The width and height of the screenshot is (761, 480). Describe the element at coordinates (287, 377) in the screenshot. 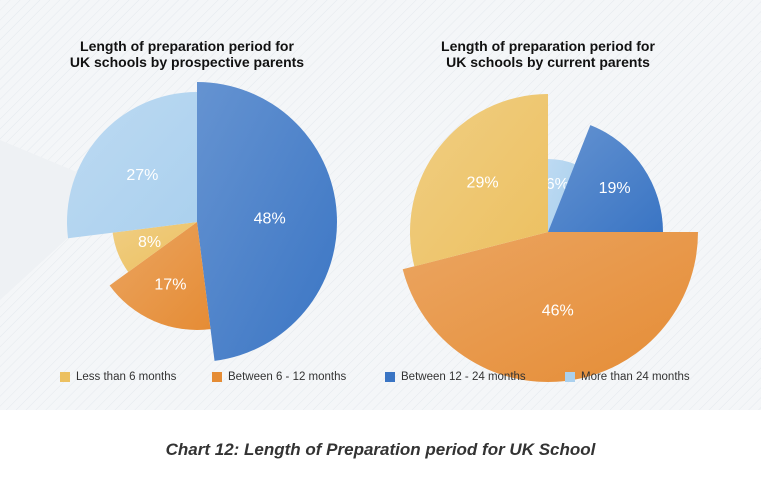

I see `legend-label: Between 6 - 12 months` at that location.